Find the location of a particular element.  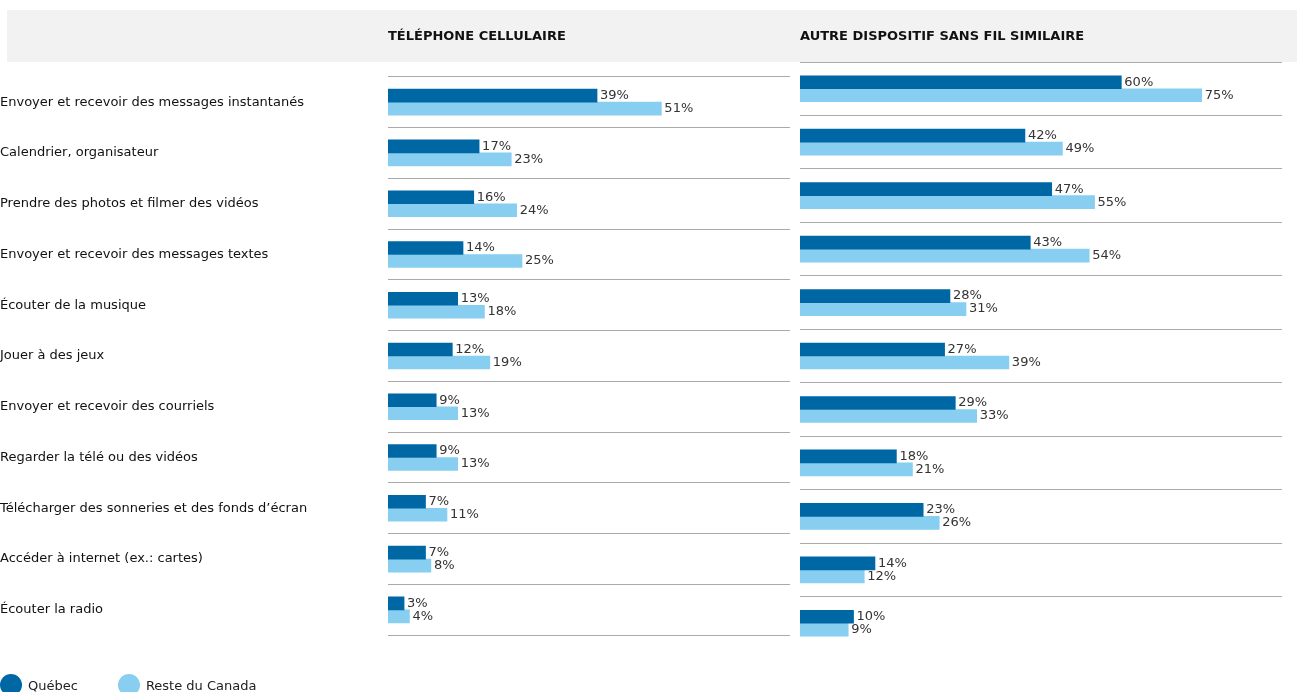

data-label: 60% is located at coordinates (1139, 81).